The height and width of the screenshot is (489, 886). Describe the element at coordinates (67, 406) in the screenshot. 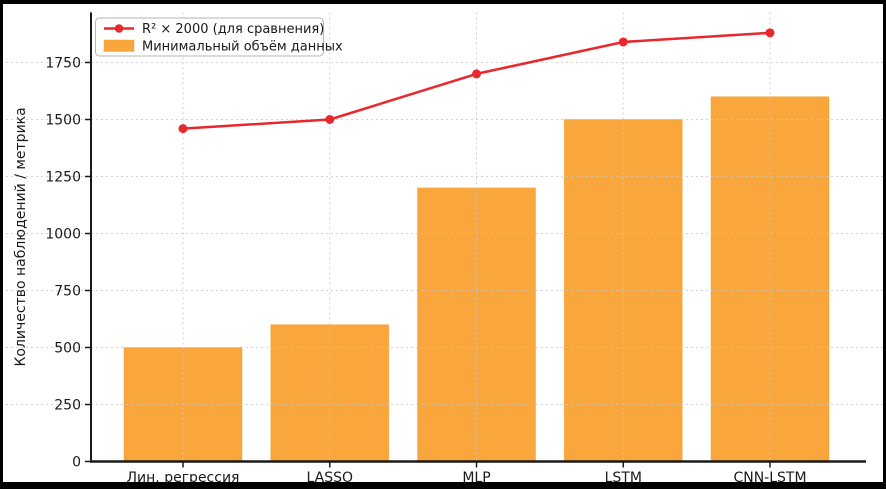

I see `y-tick-label: 250` at that location.